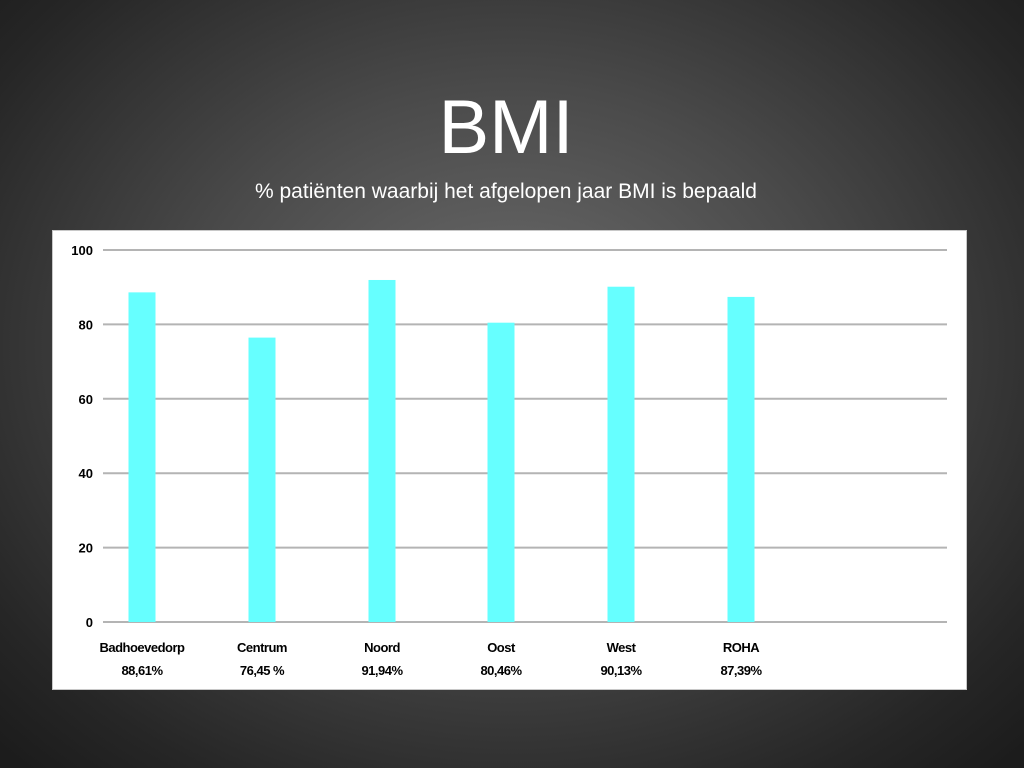 The height and width of the screenshot is (768, 1024). What do you see at coordinates (86, 399) in the screenshot?
I see `y-tick-label: 60` at bounding box center [86, 399].